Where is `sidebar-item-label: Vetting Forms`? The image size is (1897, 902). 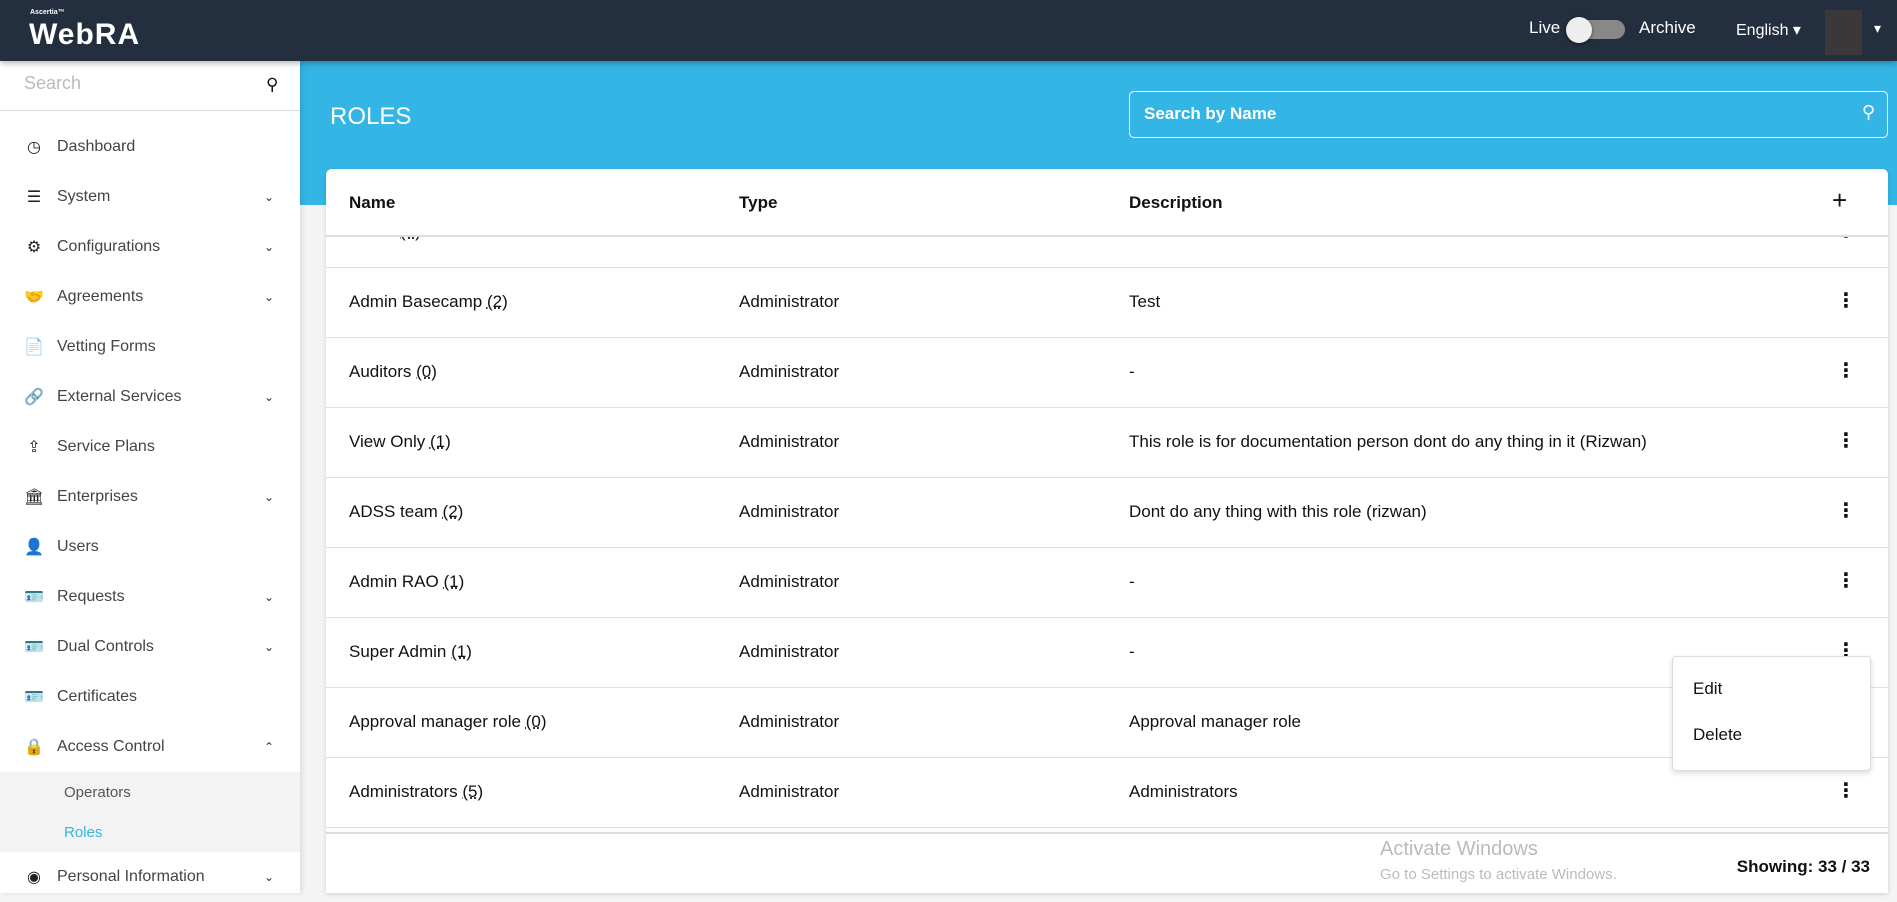 sidebar-item-label: Vetting Forms is located at coordinates (106, 346).